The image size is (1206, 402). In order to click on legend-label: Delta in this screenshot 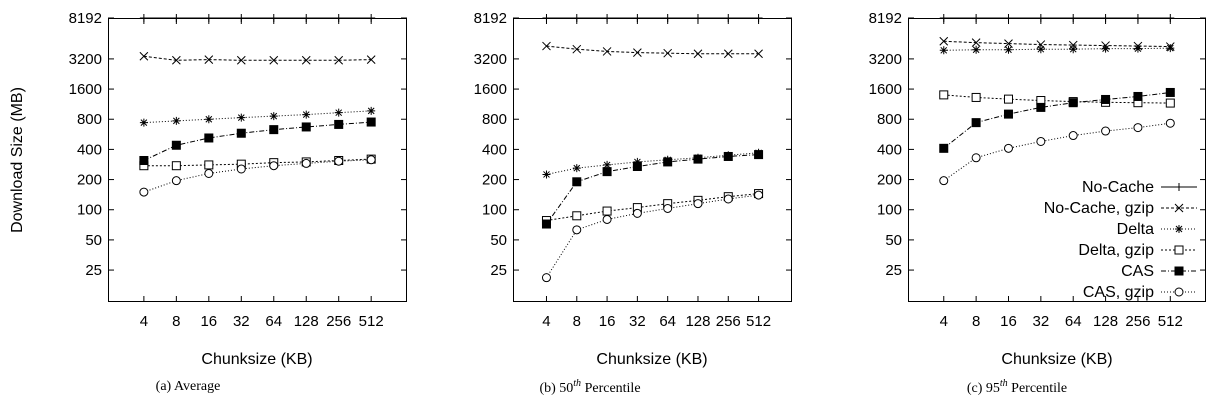, I will do `click(1135, 229)`.